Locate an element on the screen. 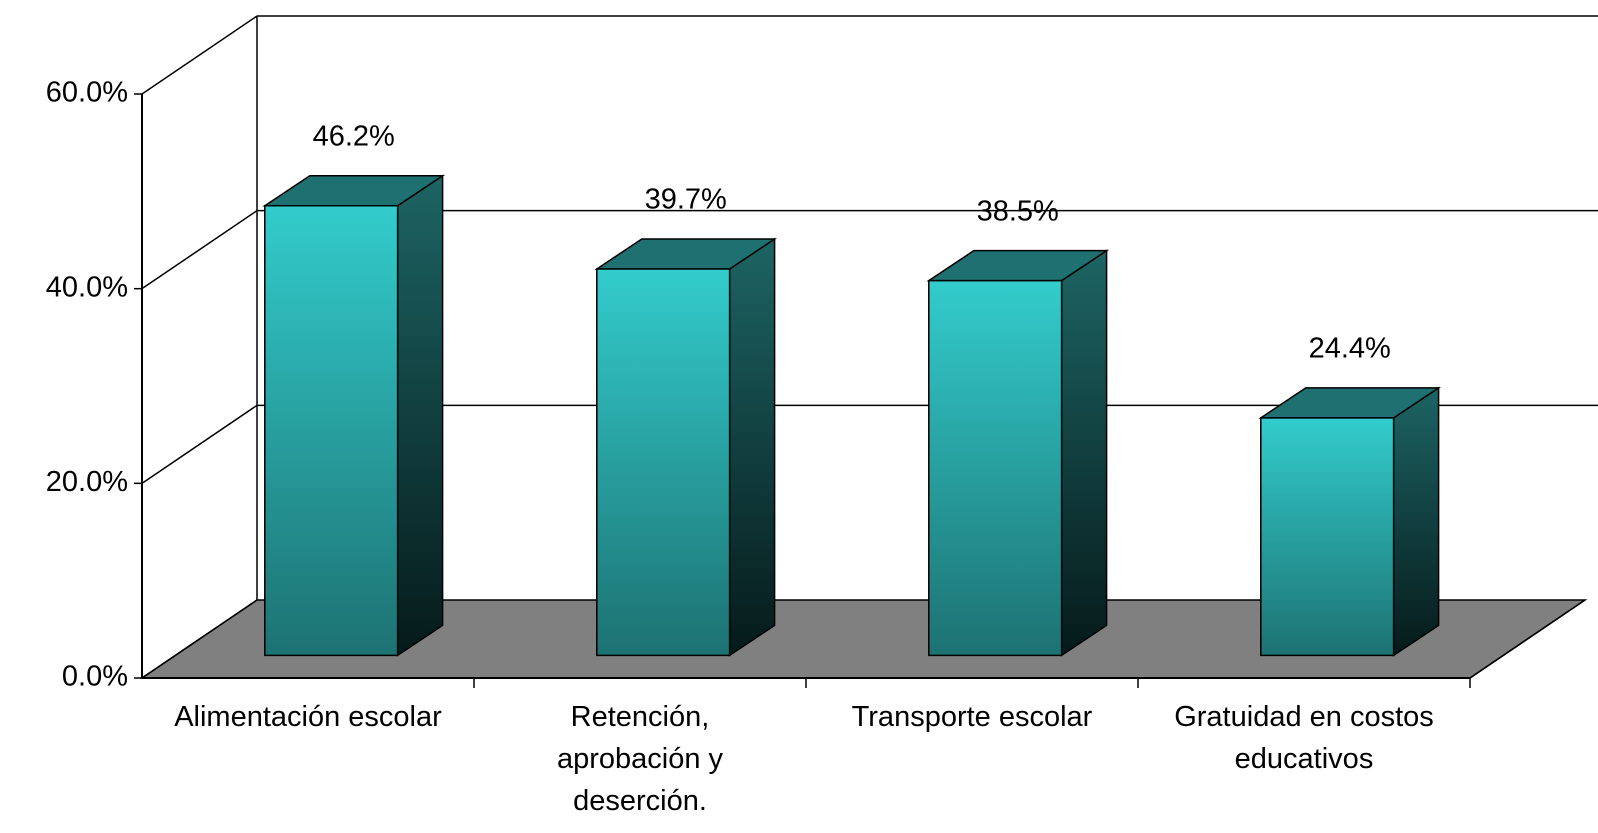 The width and height of the screenshot is (1598, 833). data-label: 24.4% is located at coordinates (1350, 349).